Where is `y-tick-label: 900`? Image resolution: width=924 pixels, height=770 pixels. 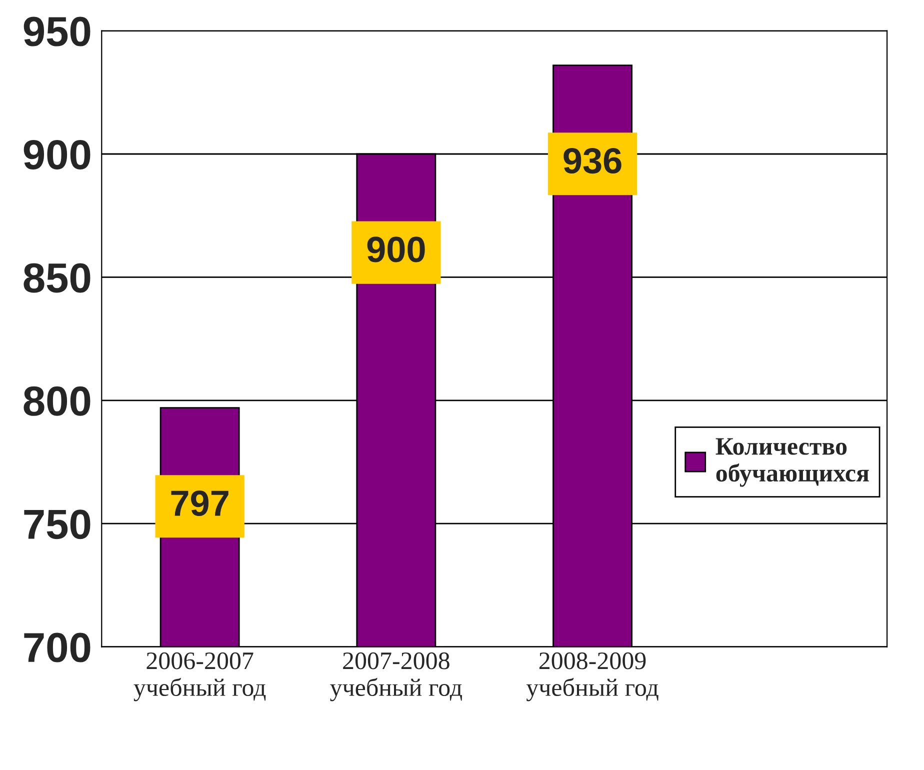 y-tick-label: 900 is located at coordinates (57, 155).